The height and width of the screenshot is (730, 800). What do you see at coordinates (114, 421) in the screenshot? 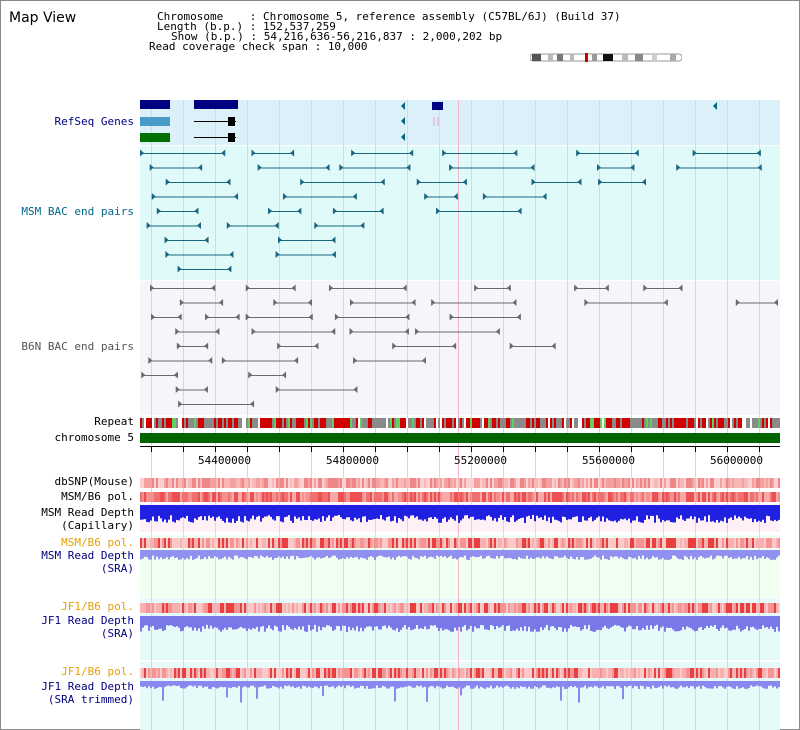
I see `track-label-repeat: Repeat` at bounding box center [114, 421].